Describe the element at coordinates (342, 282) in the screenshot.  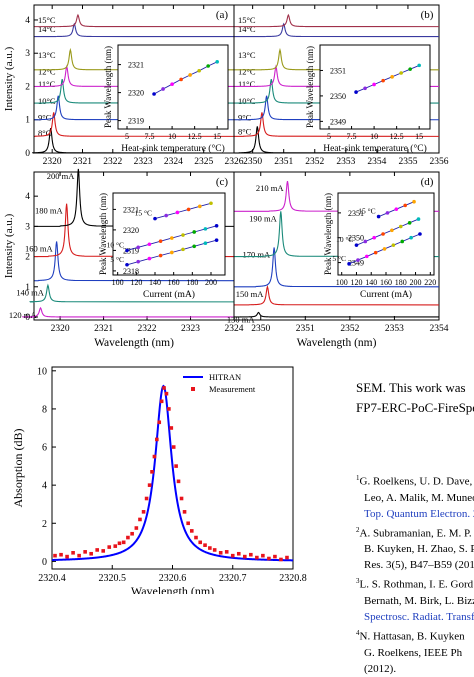
I see `inset-x-tick-label: 100` at that location.